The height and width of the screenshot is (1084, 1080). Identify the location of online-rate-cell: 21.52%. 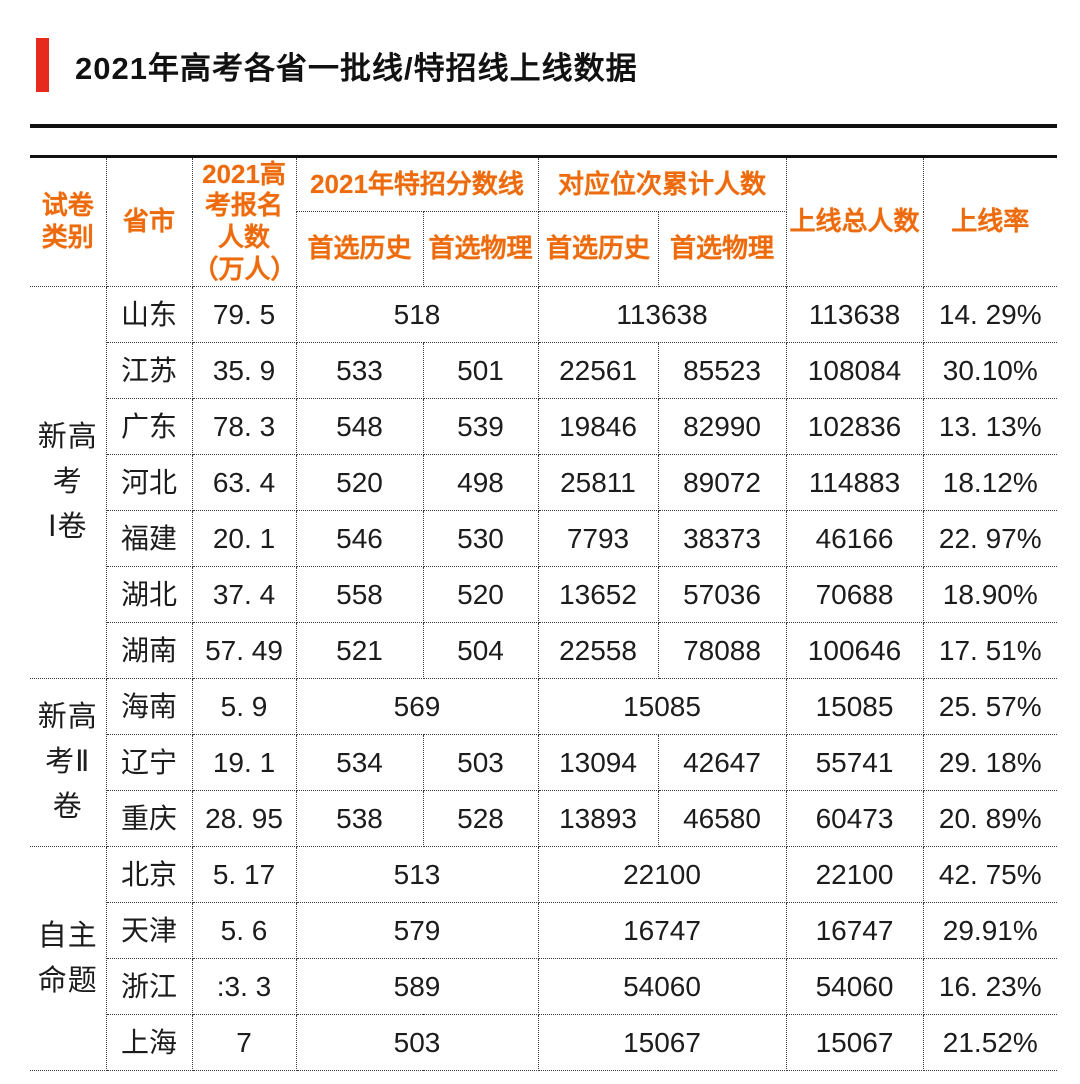
(990, 1042).